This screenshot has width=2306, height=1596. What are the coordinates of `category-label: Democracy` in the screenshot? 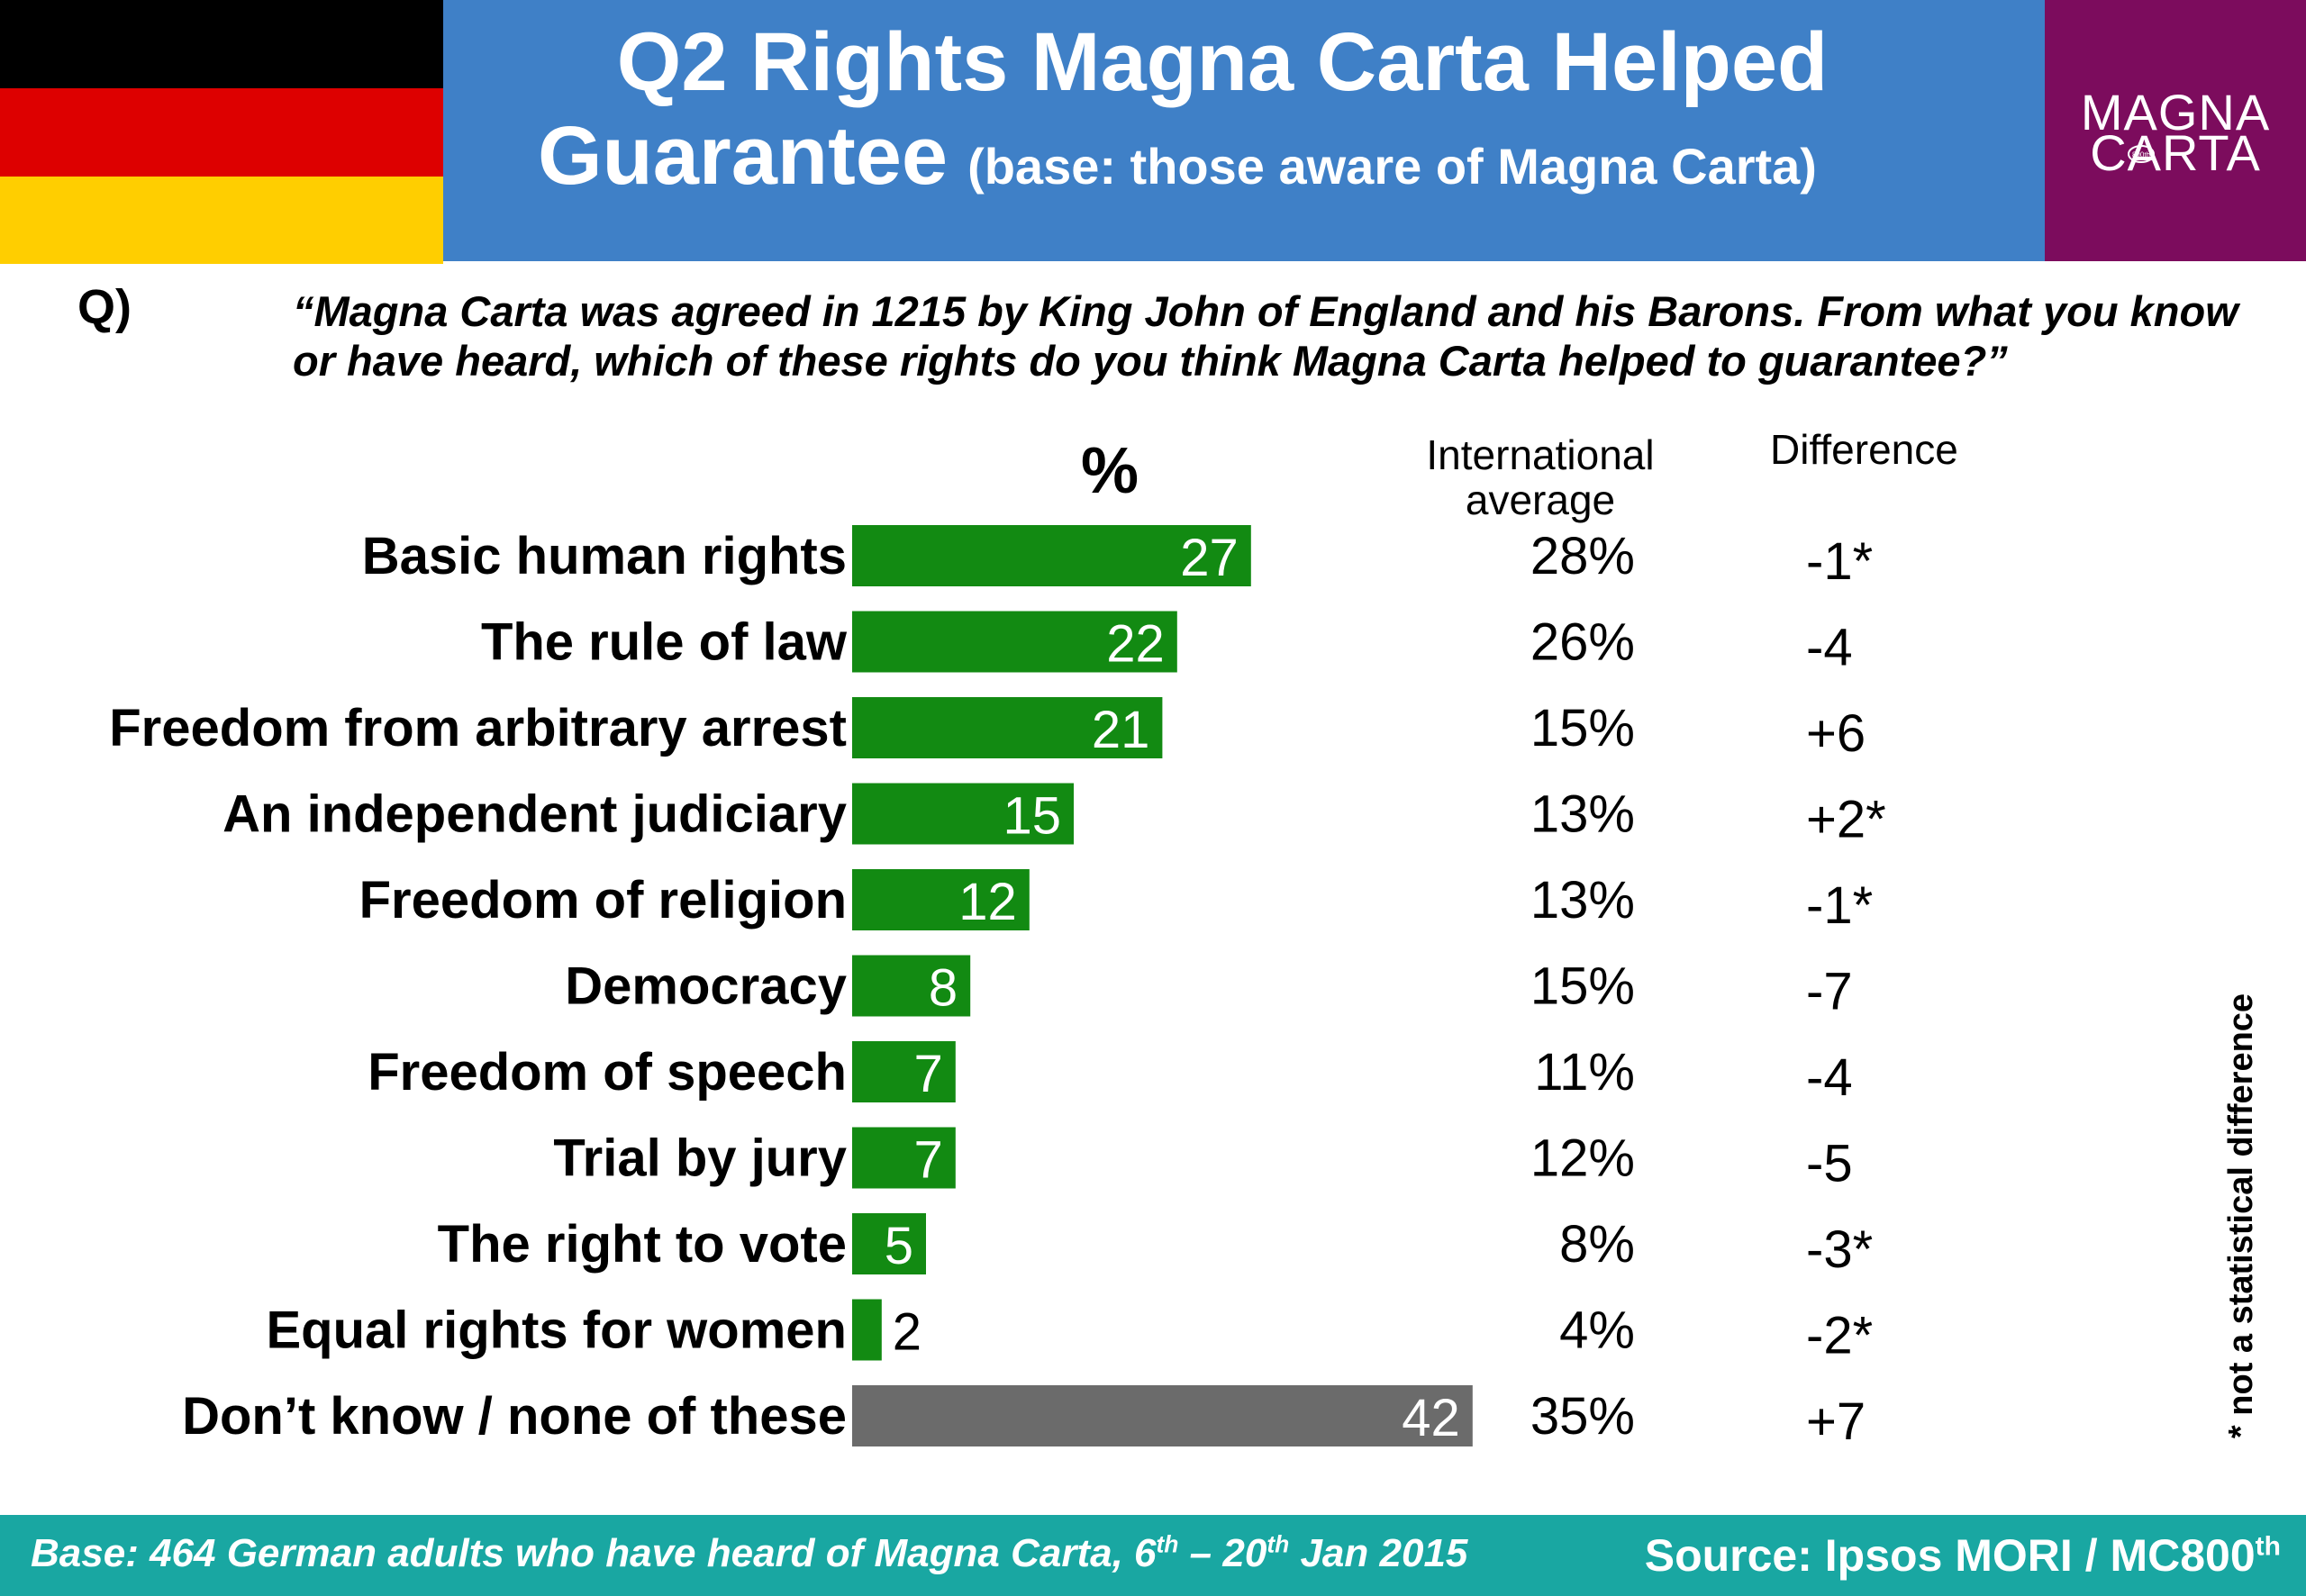 It's located at (706, 986).